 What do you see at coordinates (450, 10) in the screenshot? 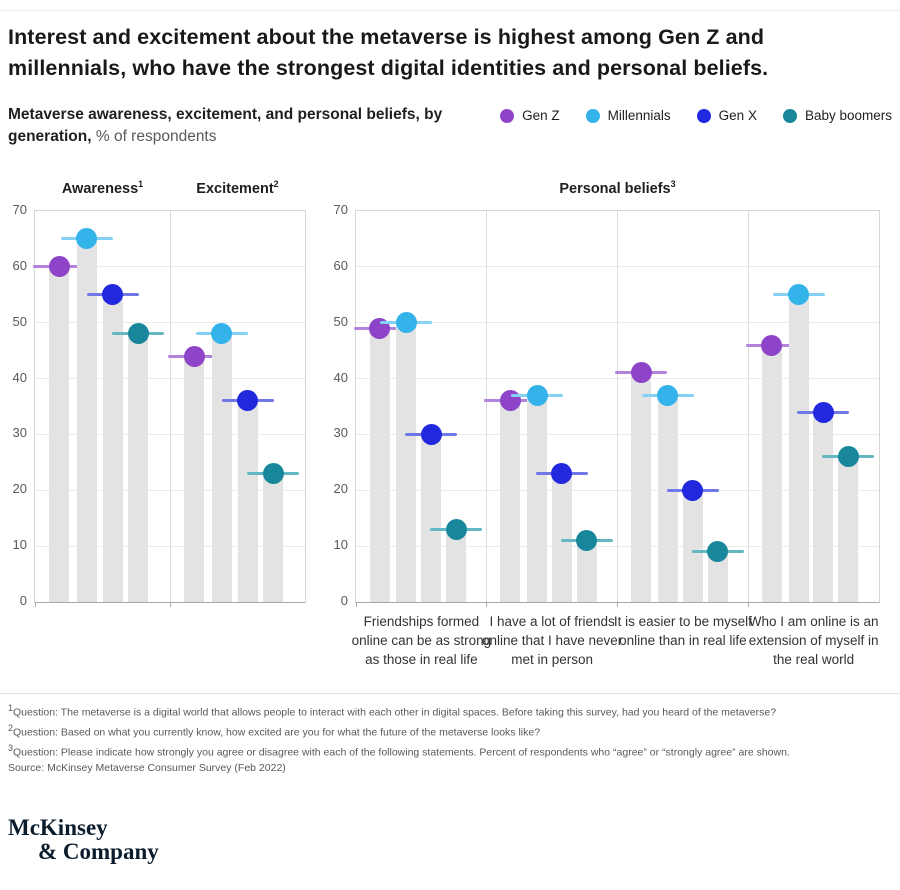
I see `top-divider` at bounding box center [450, 10].